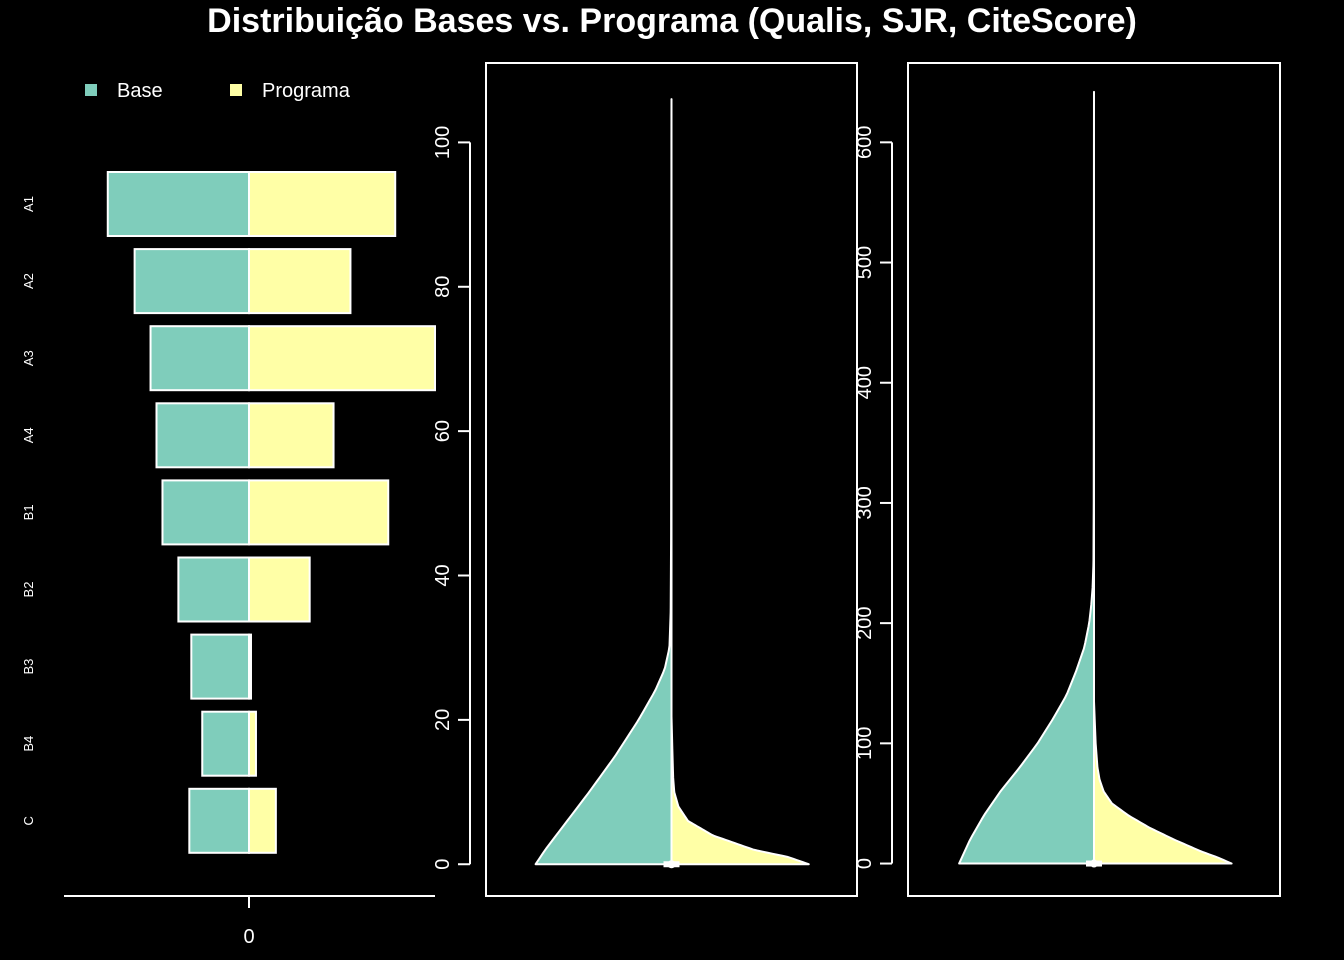  Describe the element at coordinates (443, 864) in the screenshot. I see `y-tick-label-1-0: 0` at that location.